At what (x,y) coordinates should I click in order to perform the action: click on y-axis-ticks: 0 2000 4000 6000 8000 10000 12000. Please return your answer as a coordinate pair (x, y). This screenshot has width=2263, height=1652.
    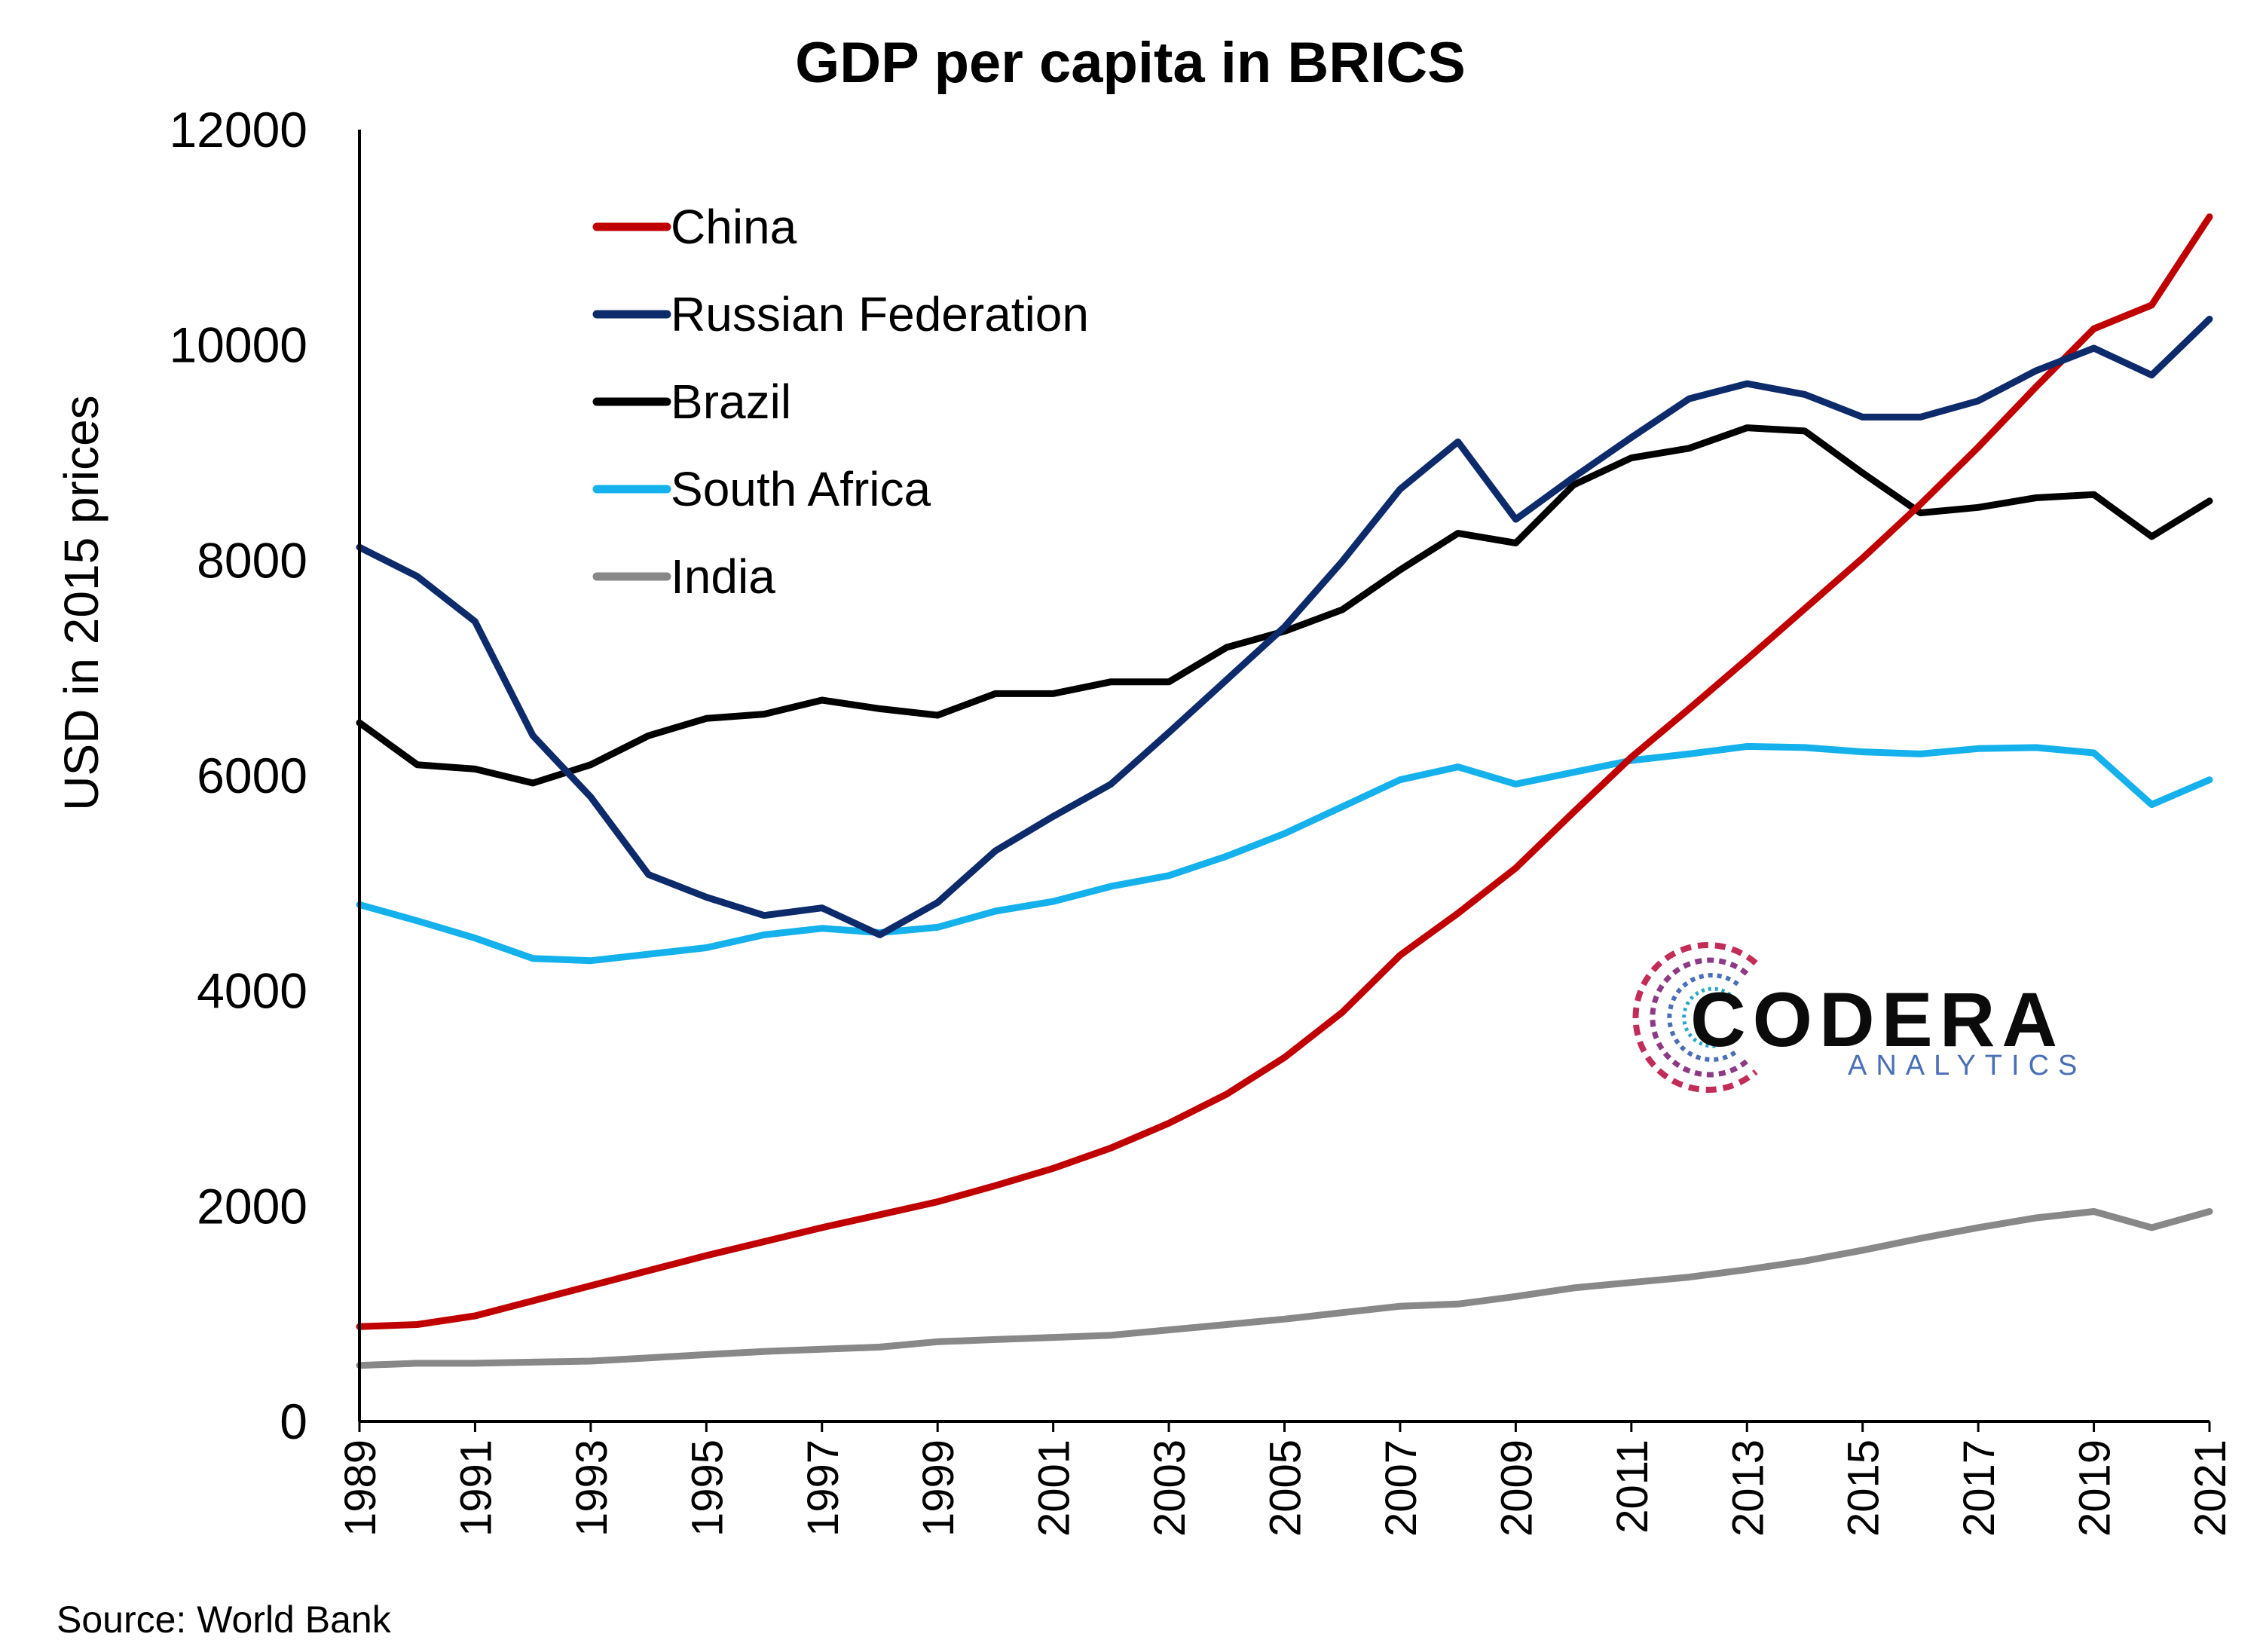
    Looking at the image, I should click on (238, 775).